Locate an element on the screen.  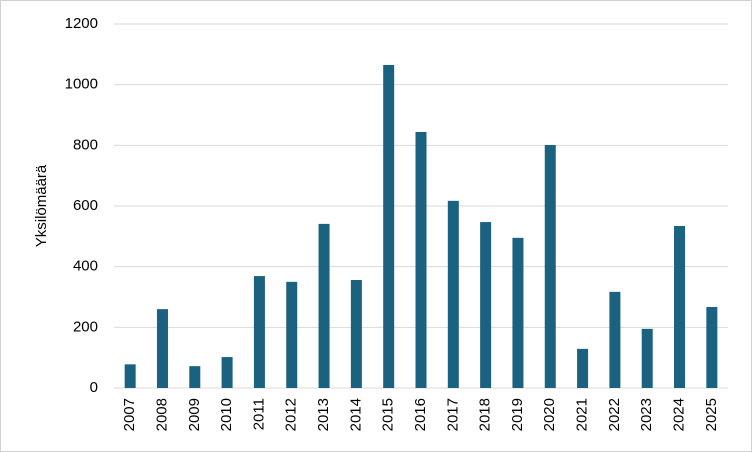
x-tick-label: 2015 is located at coordinates (388, 414).